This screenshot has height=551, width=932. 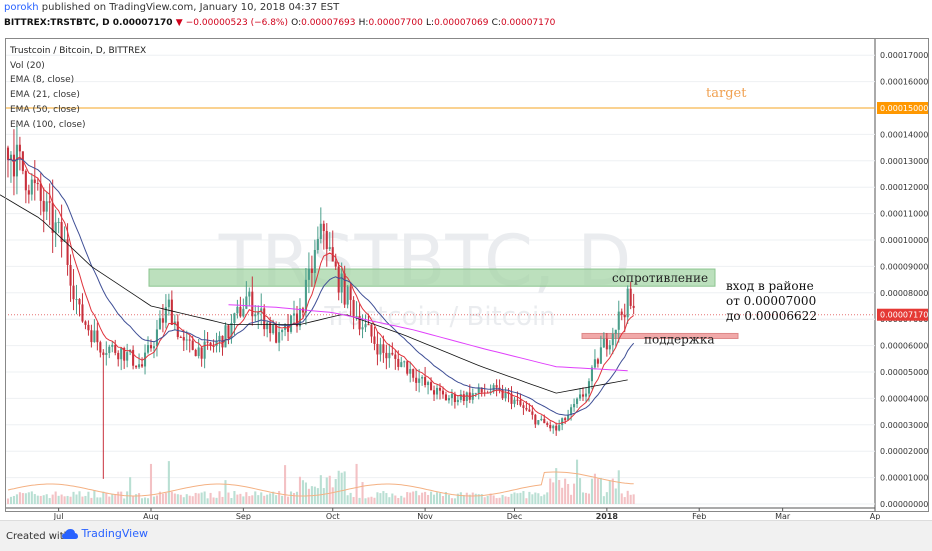 I want to click on x-tick-label: Jul, so click(x=58, y=516).